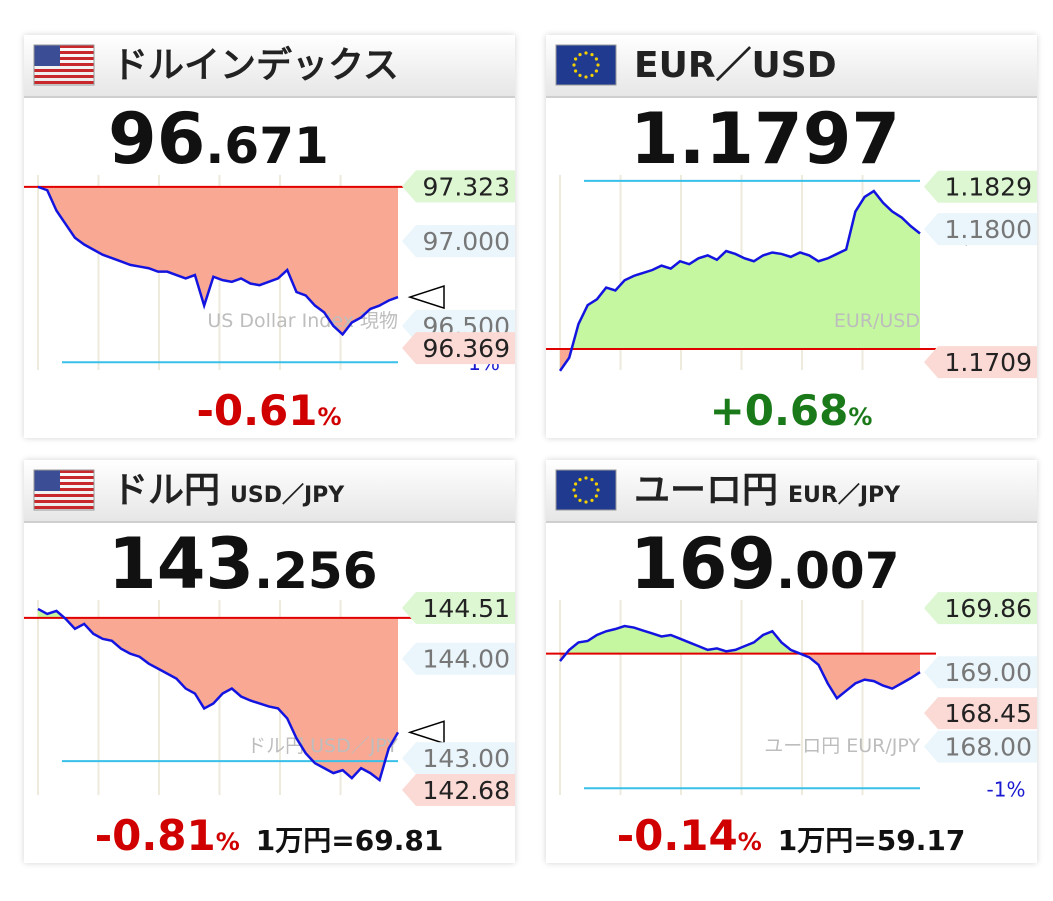 This screenshot has height=901, width=1053. I want to click on panel-title: EUR／USD, so click(735, 65).